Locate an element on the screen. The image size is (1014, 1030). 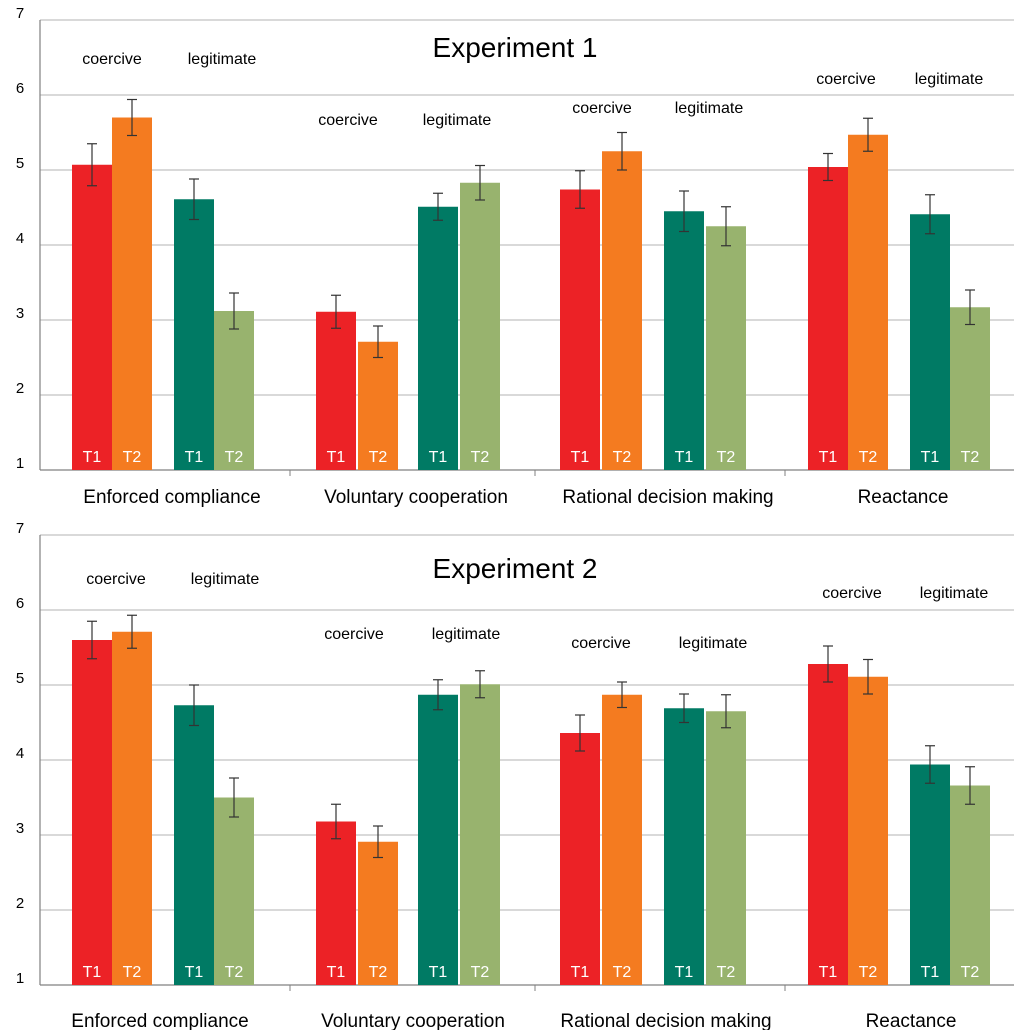
chart-title: Experiment 2 is located at coordinates (515, 568).